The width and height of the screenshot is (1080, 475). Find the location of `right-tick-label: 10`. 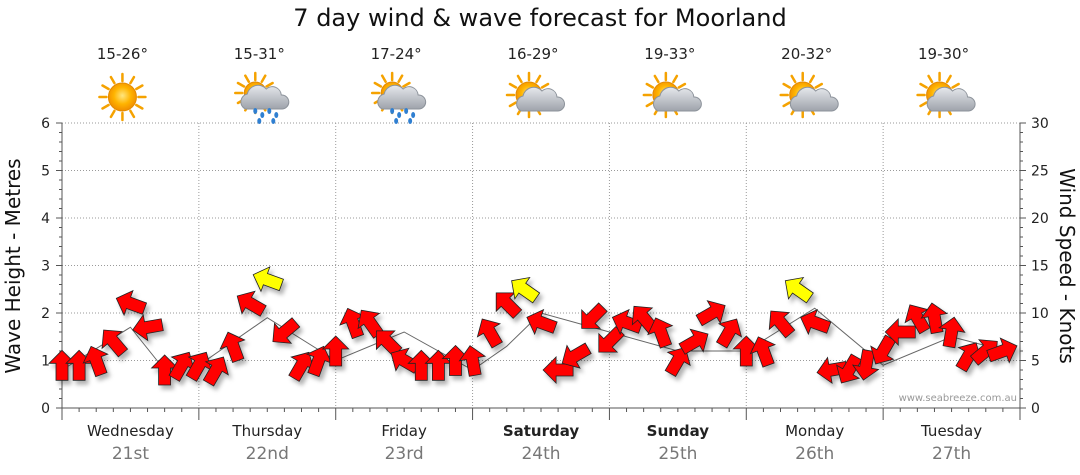

right-tick-label: 10 is located at coordinates (1040, 314).